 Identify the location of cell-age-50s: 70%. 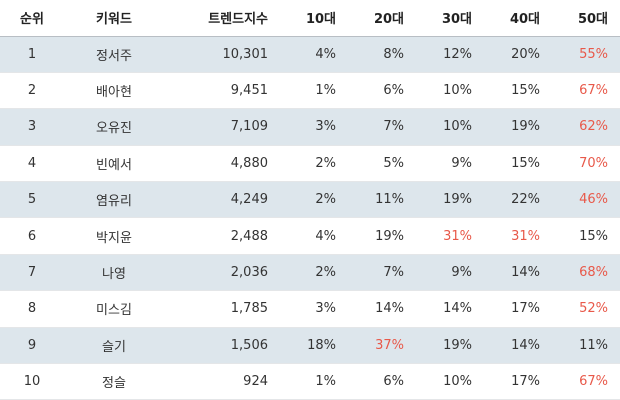
(586, 164).